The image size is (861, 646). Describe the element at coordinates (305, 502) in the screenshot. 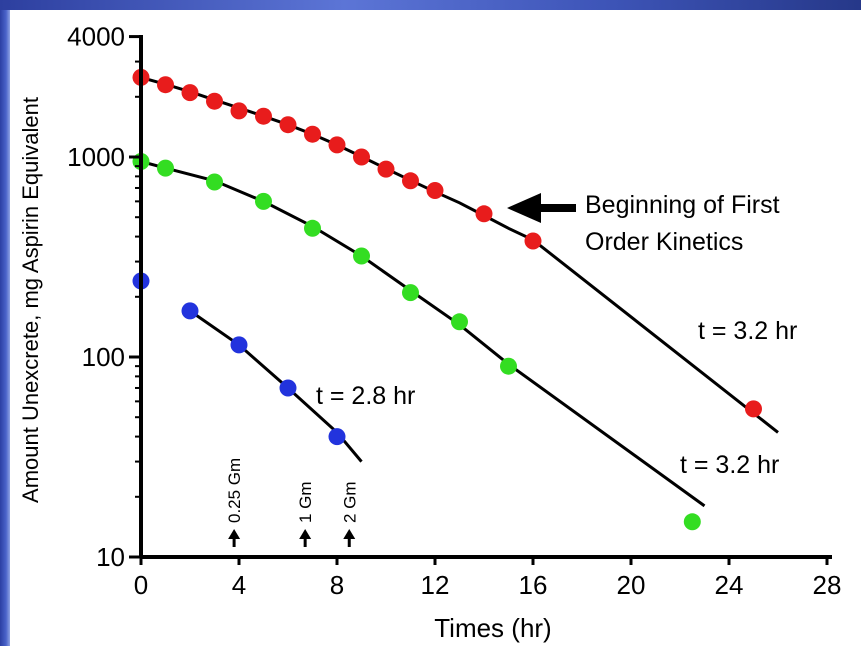

I see `dose-label: 1 Gm` at that location.